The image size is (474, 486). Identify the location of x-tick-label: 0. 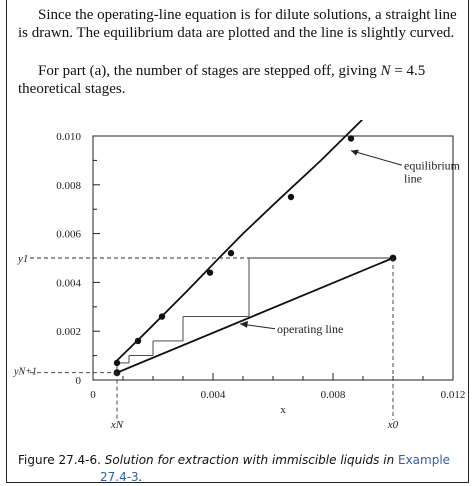
(93, 395).